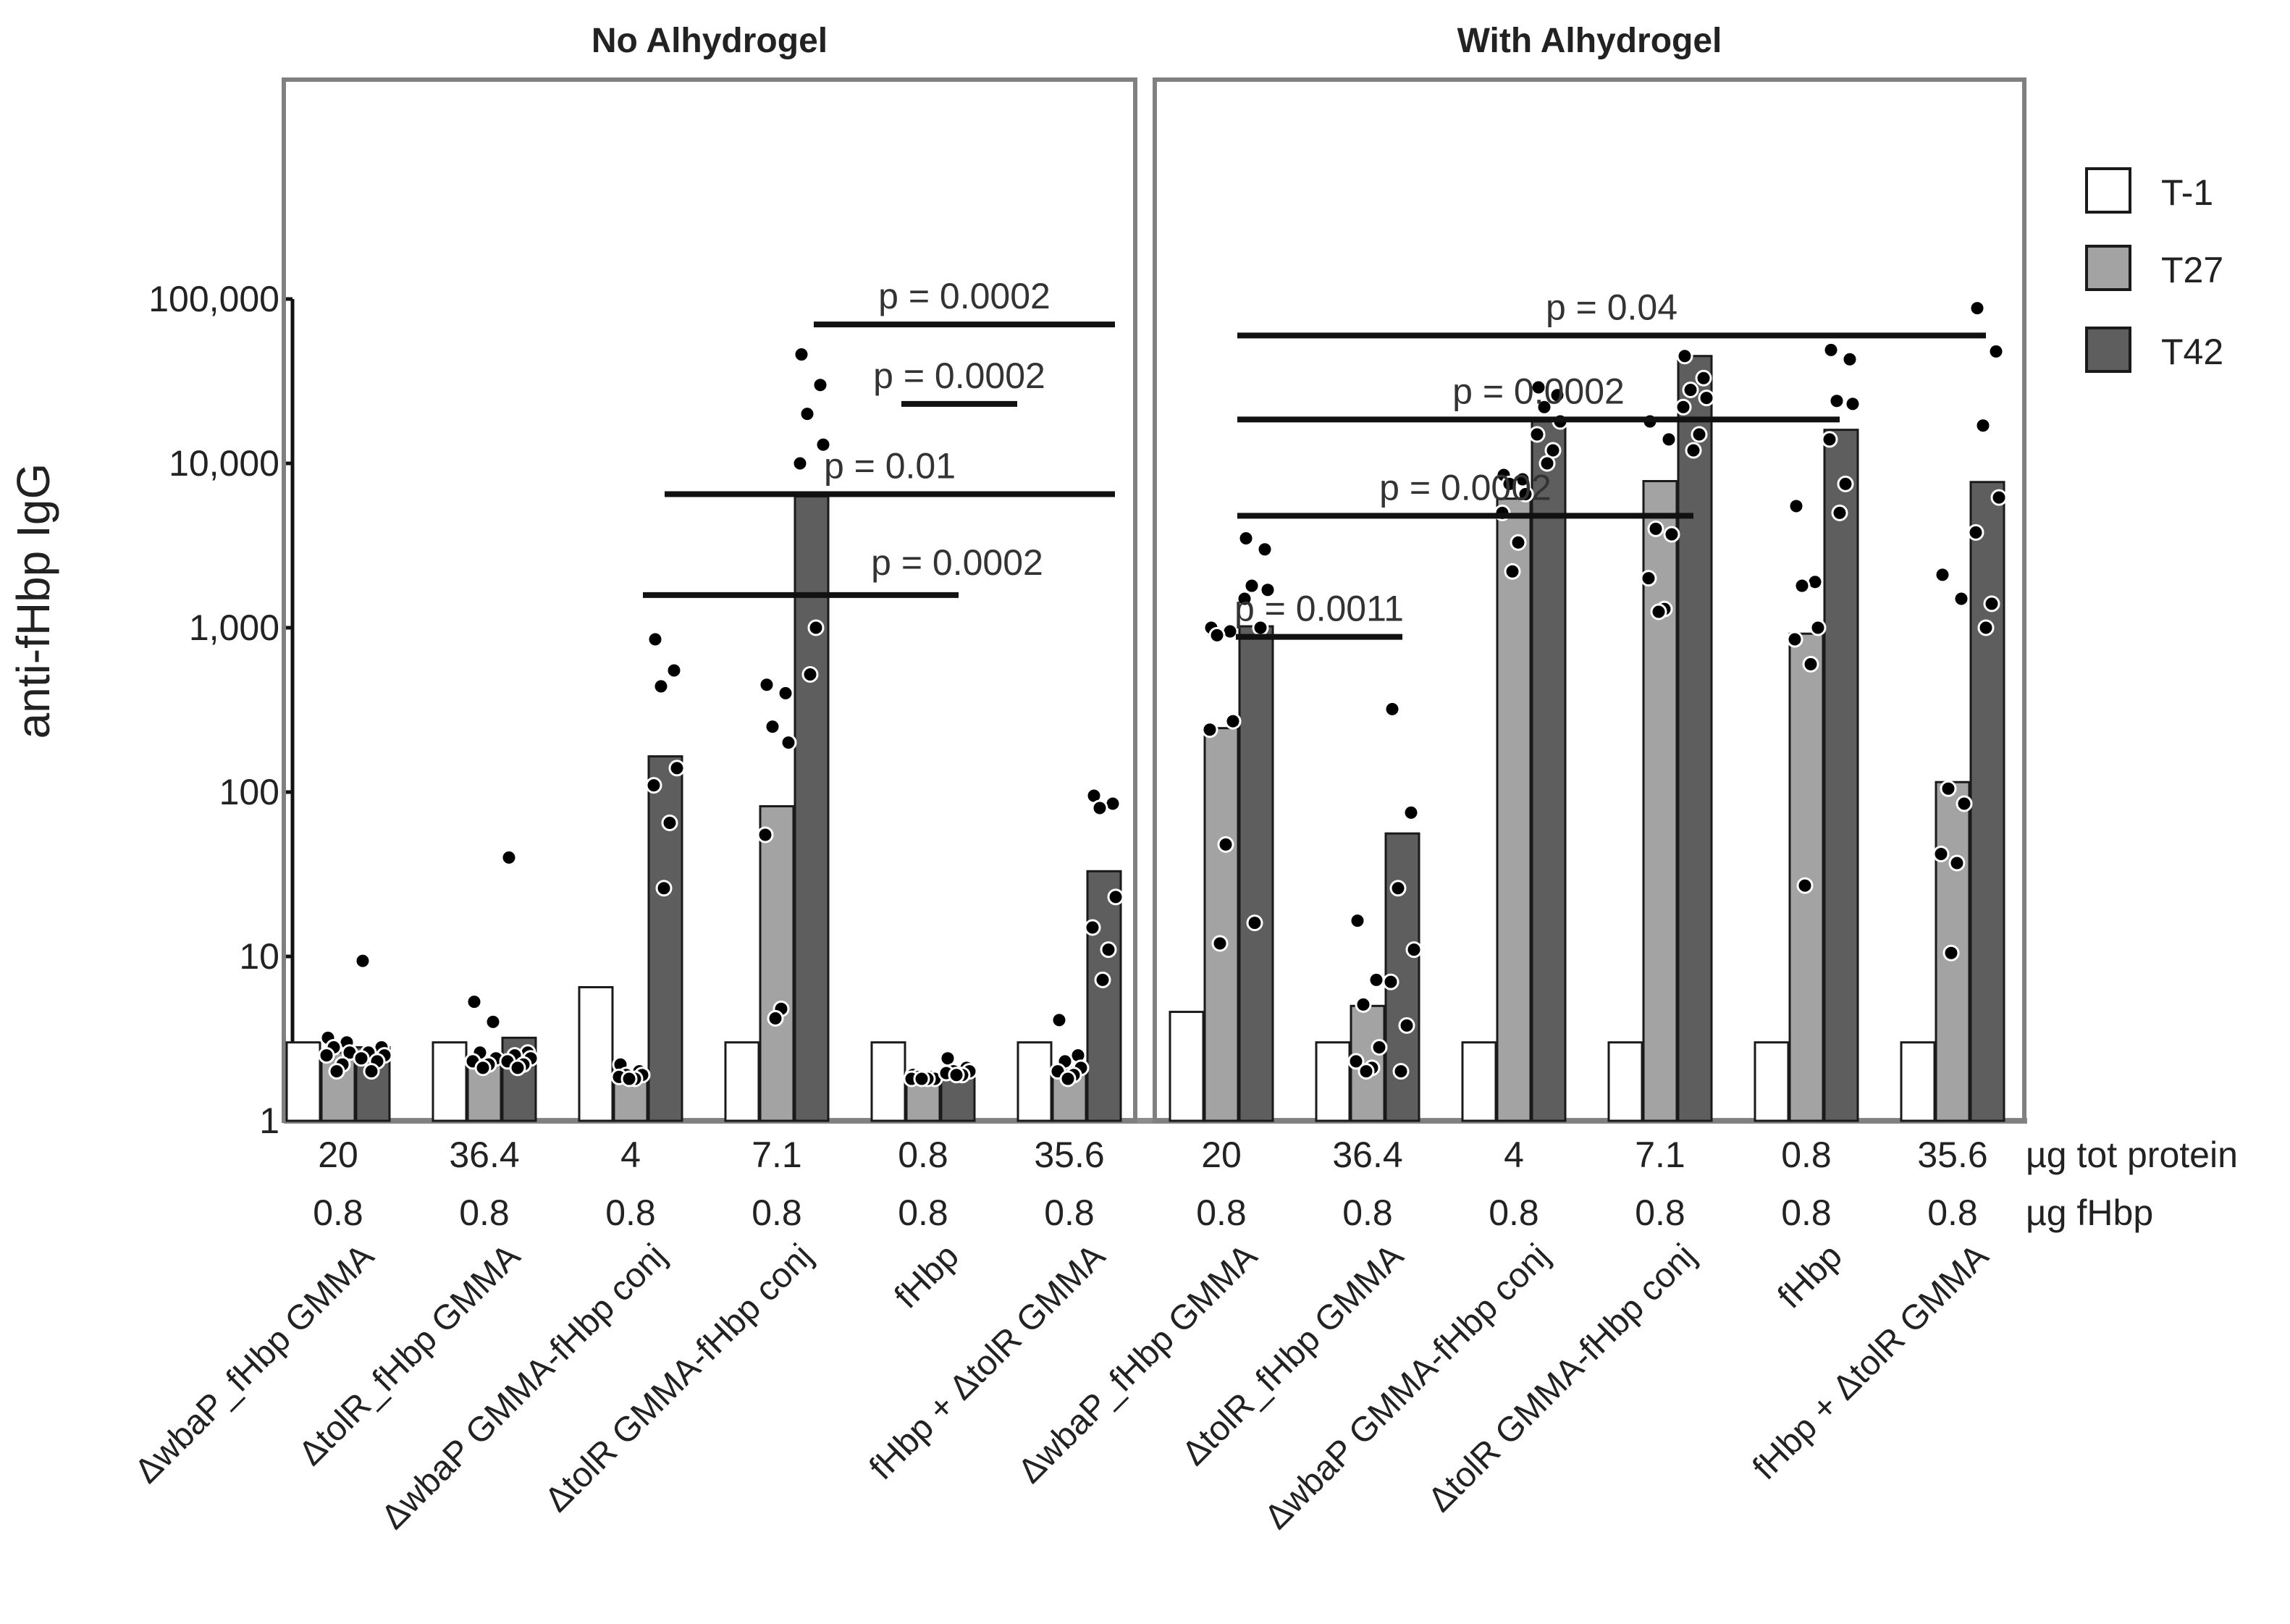  I want to click on y-tick-label: 1,000, so click(234, 627).